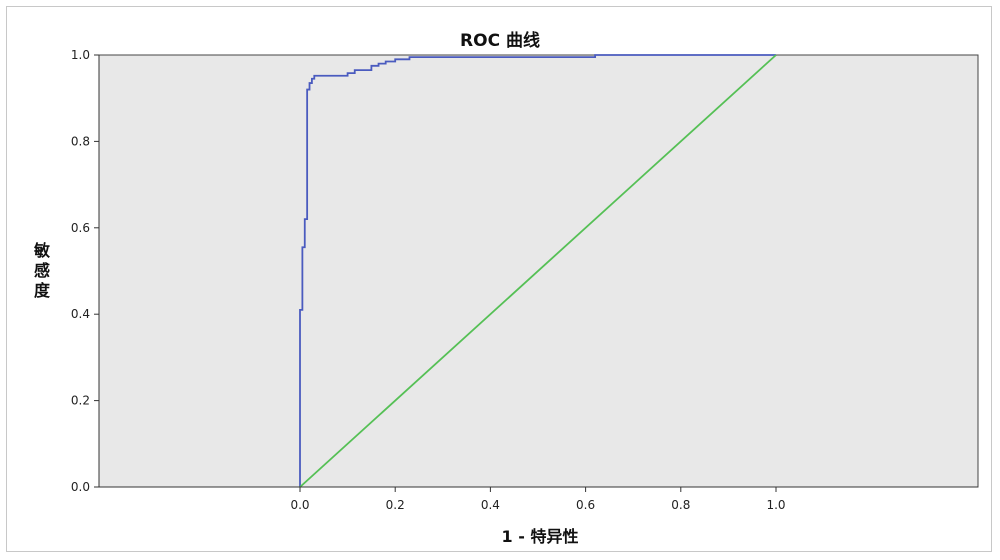 This screenshot has height=560, width=1000. What do you see at coordinates (540, 536) in the screenshot?
I see `x-axis-label: 1 - 特异性` at bounding box center [540, 536].